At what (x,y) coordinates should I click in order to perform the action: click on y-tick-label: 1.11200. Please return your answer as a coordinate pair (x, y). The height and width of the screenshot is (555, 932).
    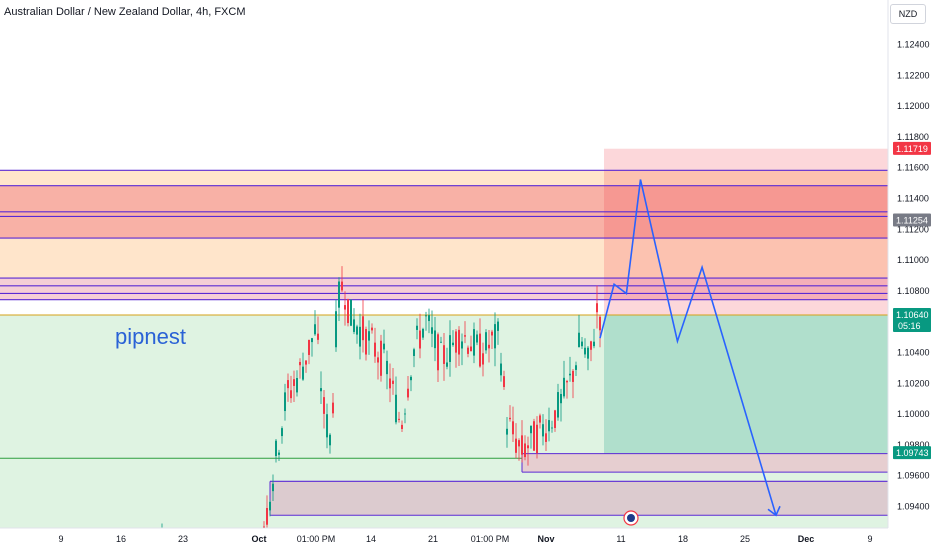
    Looking at the image, I should click on (913, 229).